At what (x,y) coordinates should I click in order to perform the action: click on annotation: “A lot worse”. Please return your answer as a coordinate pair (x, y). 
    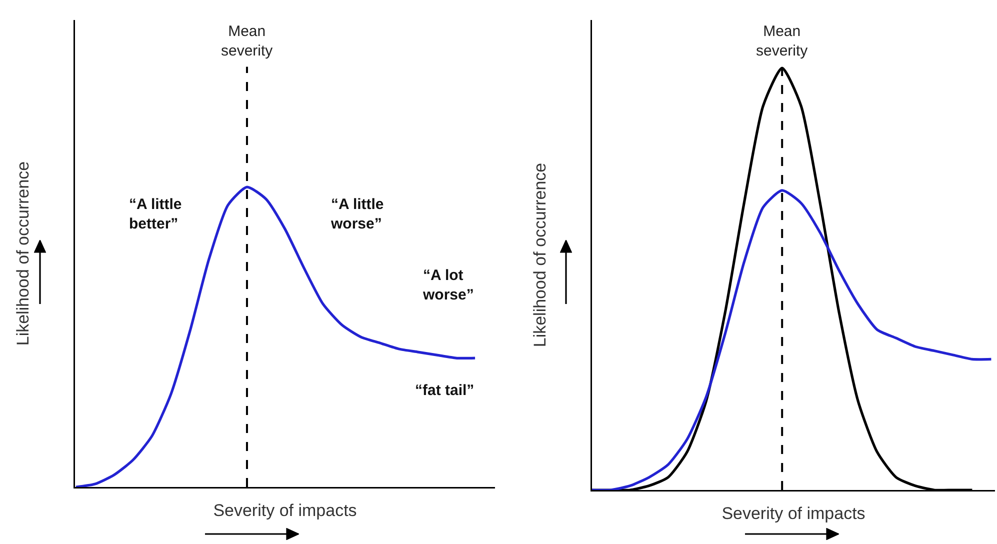
    Looking at the image, I should click on (448, 285).